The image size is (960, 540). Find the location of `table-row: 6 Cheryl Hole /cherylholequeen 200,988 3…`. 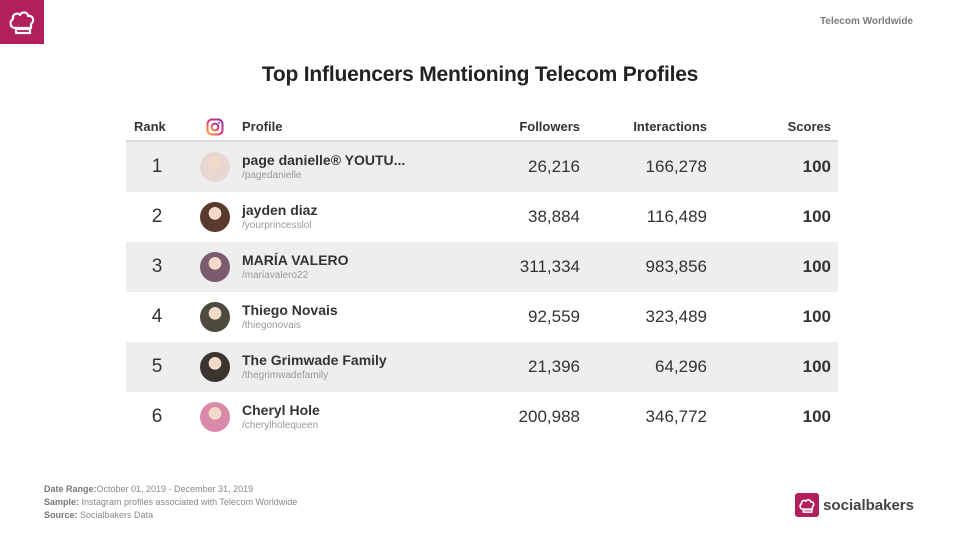

table-row: 6 Cheryl Hole /cherylholequeen 200,988 3… is located at coordinates (482, 417).